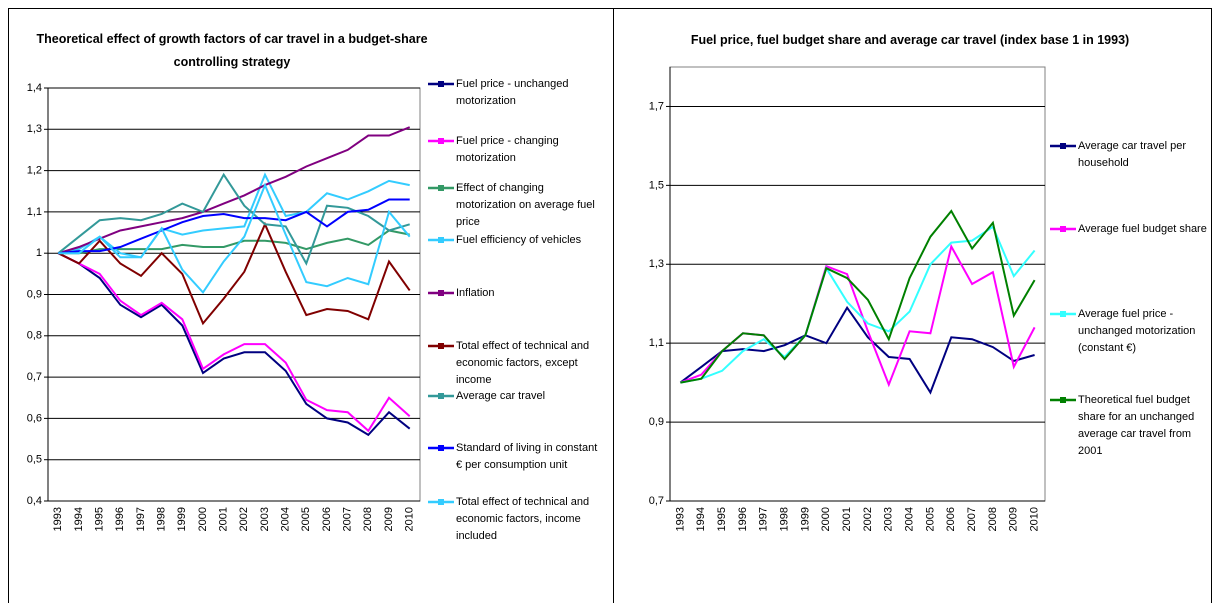 Image resolution: width=1220 pixels, height=603 pixels. Describe the element at coordinates (500, 188) in the screenshot. I see `text-line: Effect of changing` at that location.